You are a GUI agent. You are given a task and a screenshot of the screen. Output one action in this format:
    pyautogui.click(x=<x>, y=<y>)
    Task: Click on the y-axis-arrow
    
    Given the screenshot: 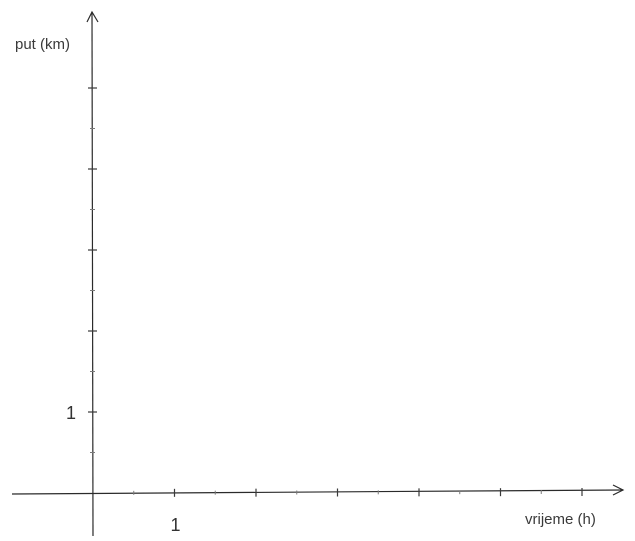 What is the action you would take?
    pyautogui.click(x=92, y=16)
    